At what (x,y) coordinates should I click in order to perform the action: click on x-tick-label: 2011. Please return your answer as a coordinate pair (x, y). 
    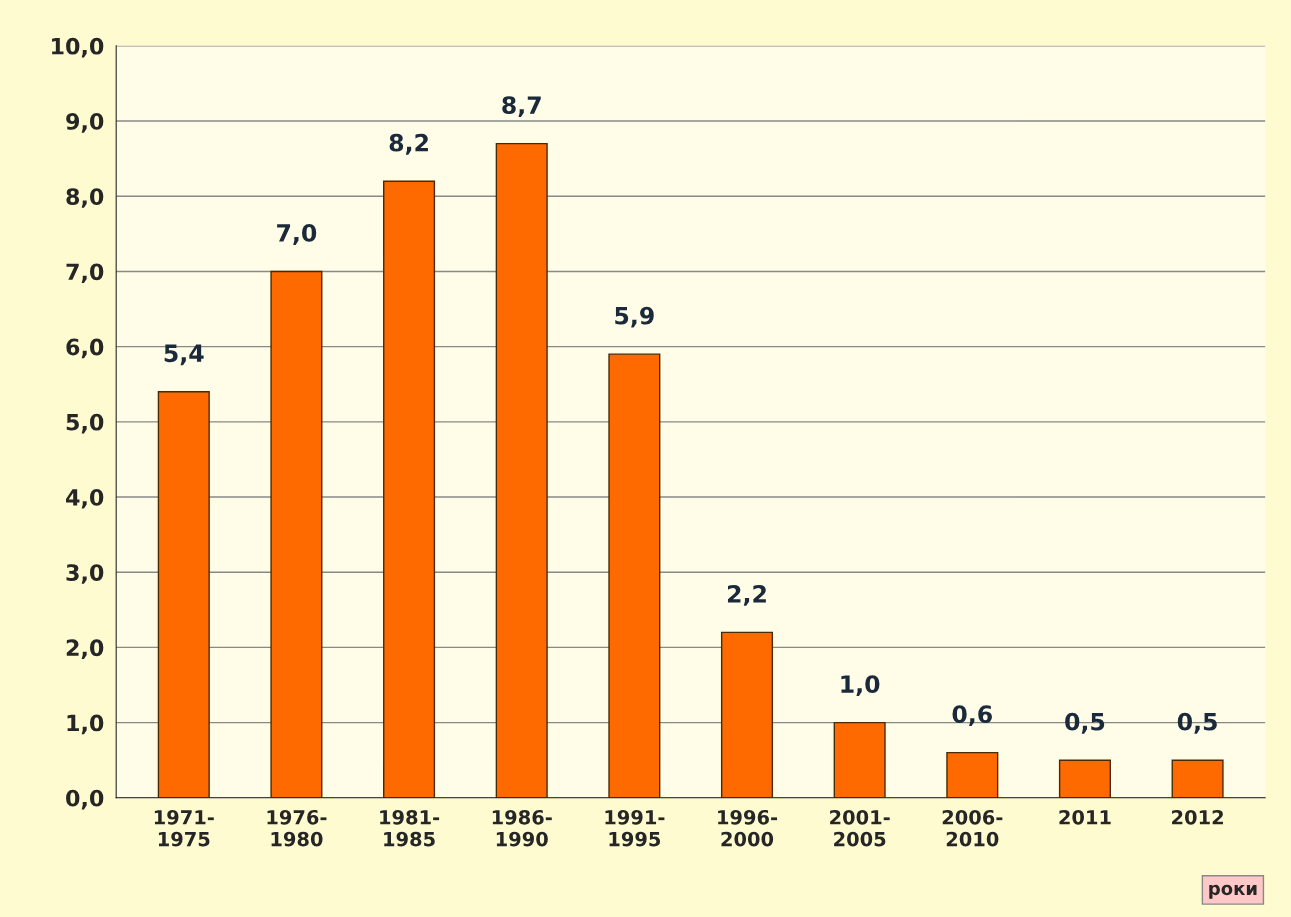
    Looking at the image, I should click on (1085, 817).